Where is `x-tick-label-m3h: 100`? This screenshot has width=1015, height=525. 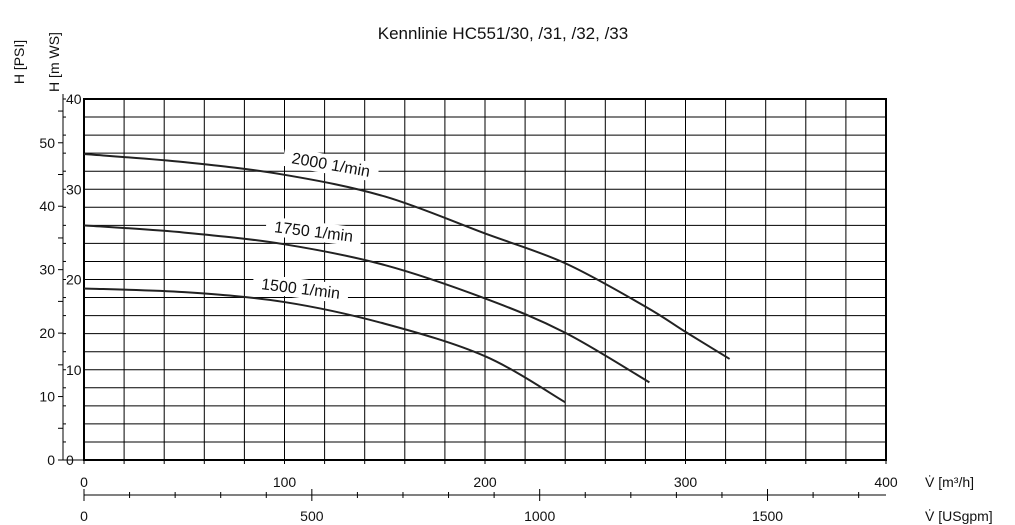 x-tick-label-m3h: 100 is located at coordinates (285, 482).